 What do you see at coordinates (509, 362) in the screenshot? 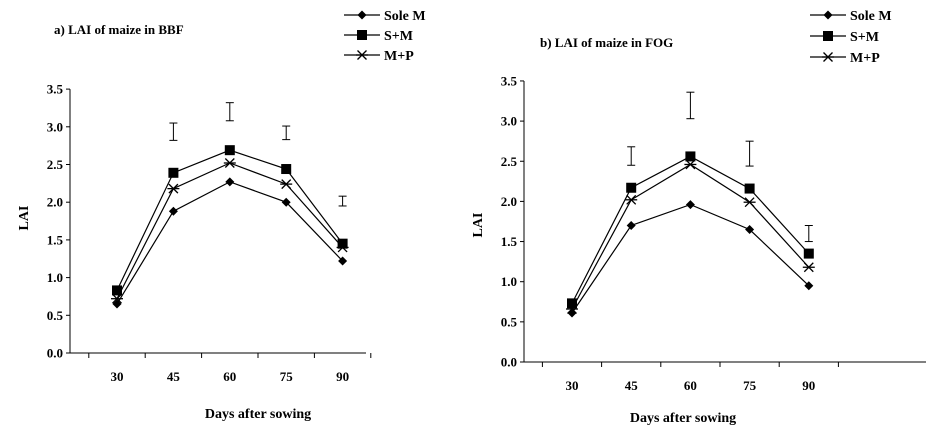
I see `y-tick-label: 0.0` at bounding box center [509, 362].